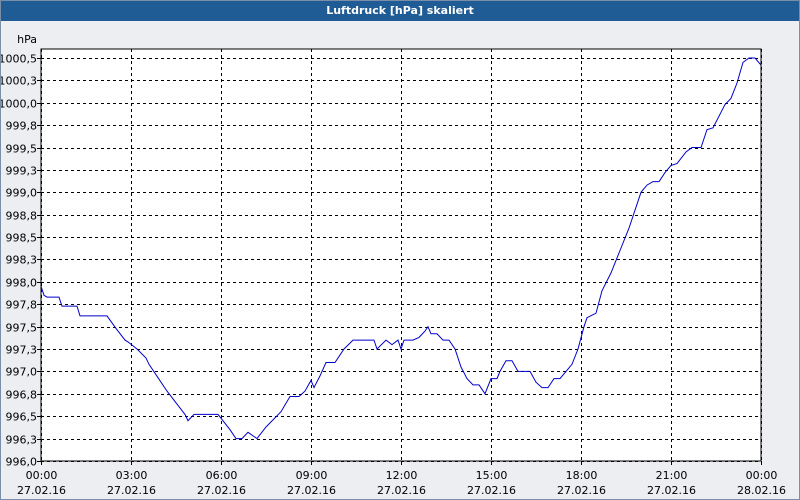 This screenshot has width=800, height=500. I want to click on y-tick-label: 996,0, so click(22, 462).